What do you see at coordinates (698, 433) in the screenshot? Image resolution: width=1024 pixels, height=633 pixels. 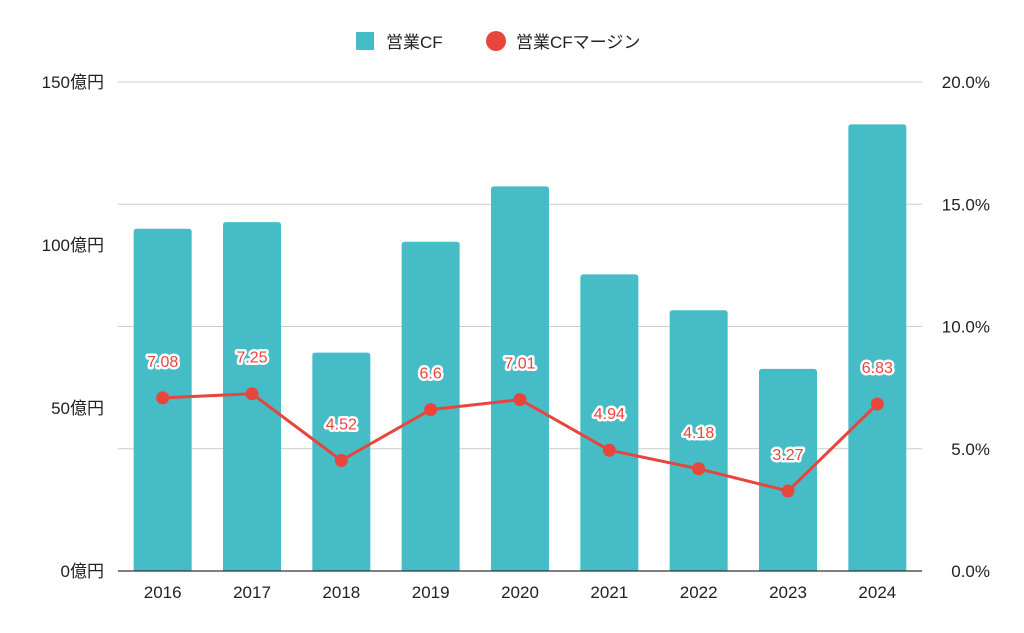 I see `data-label: 4.18` at bounding box center [698, 433].